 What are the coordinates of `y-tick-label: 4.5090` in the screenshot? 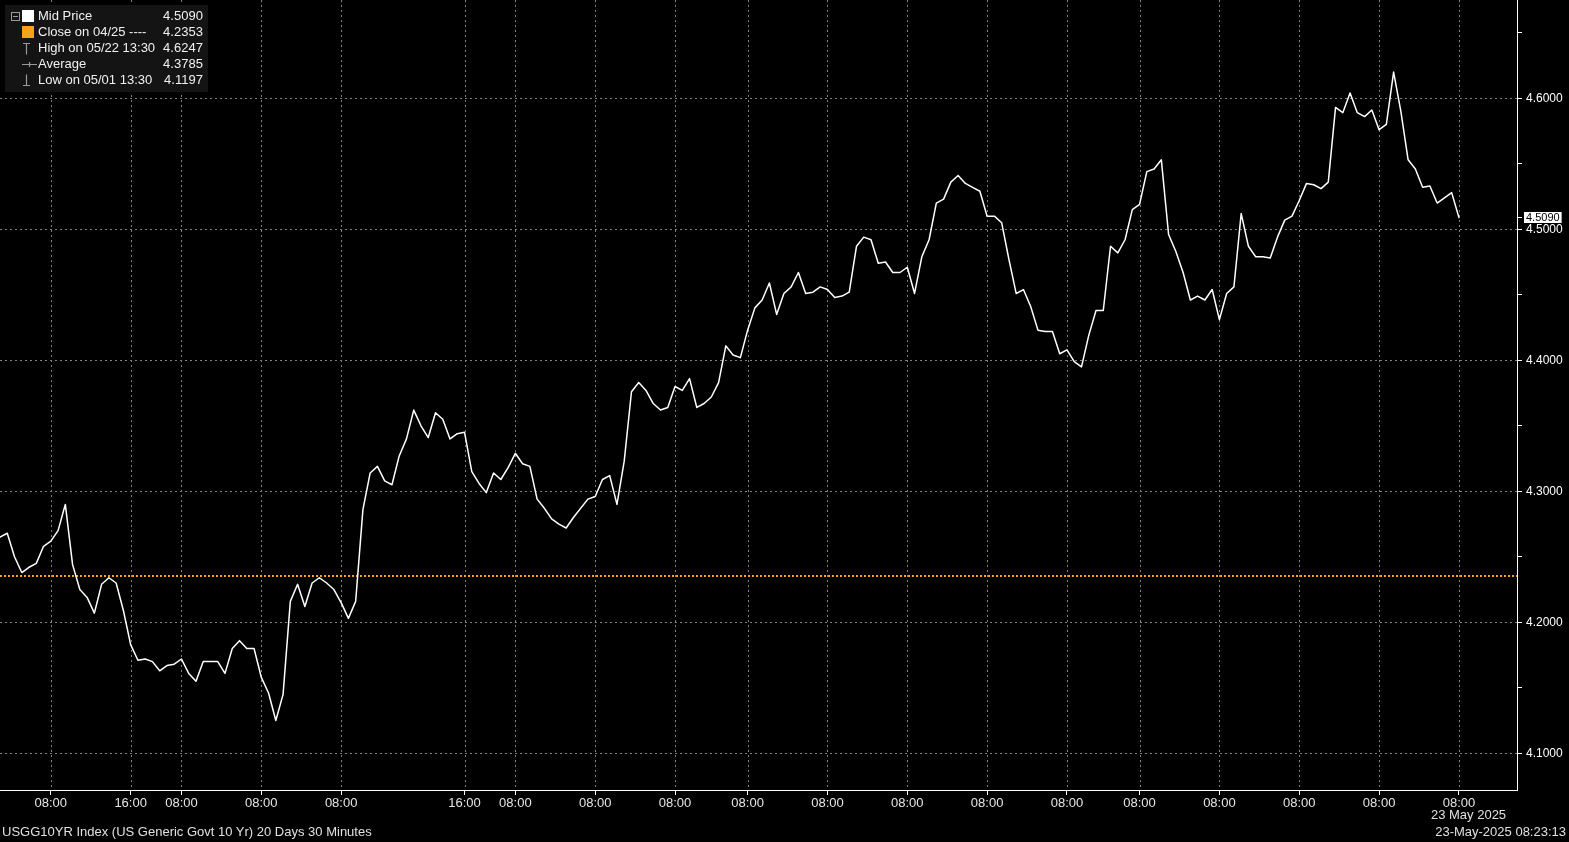 It's located at (1543, 216).